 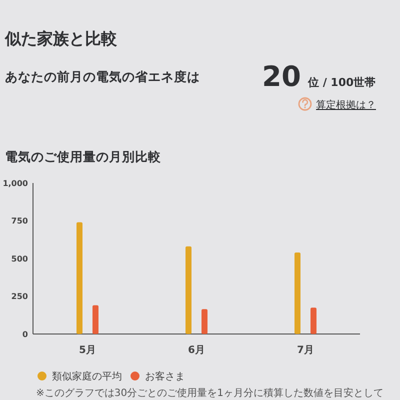 What do you see at coordinates (87, 350) in the screenshot?
I see `x-tick-label: 5月` at bounding box center [87, 350].